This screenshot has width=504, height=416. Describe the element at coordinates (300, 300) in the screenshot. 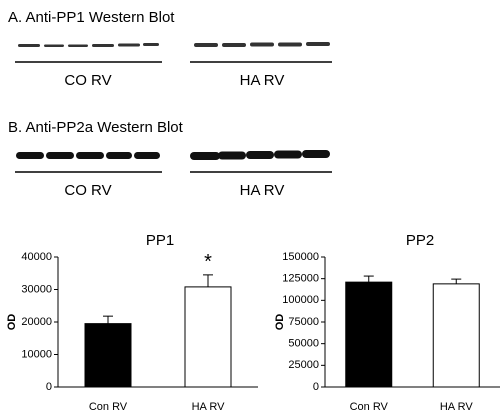

I see `y-tick-label: 100000` at that location.